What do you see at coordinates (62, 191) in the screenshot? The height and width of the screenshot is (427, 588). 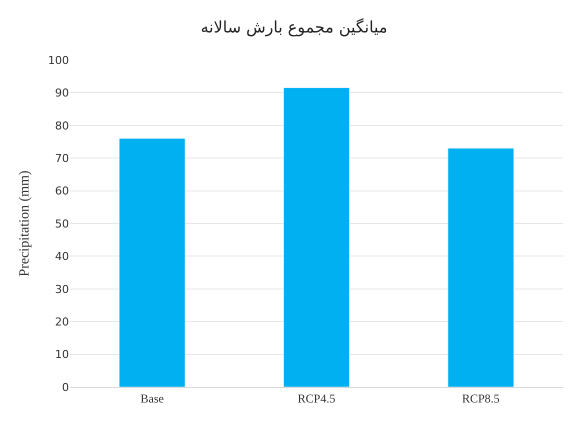 I see `y-tick-label: 60` at bounding box center [62, 191].